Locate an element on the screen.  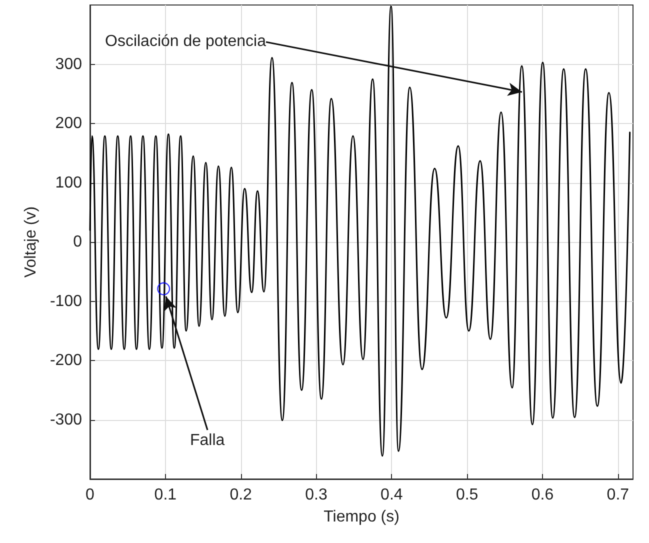
y-tick-label: 200 is located at coordinates (68, 123).